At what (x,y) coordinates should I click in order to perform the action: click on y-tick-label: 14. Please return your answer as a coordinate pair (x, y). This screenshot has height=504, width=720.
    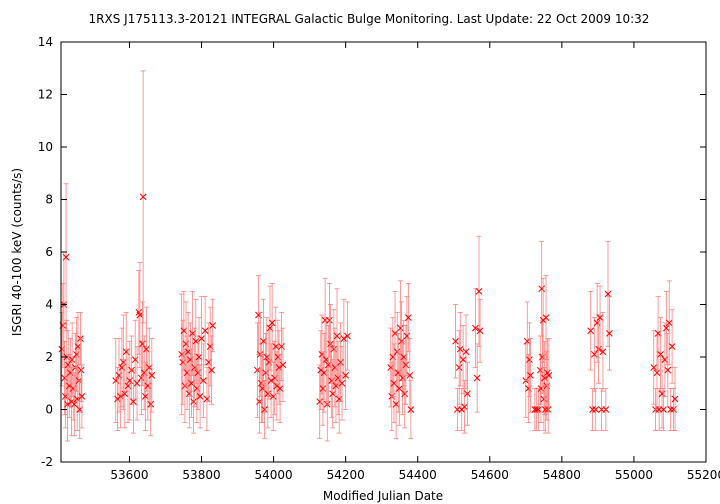
    Looking at the image, I should click on (45, 42).